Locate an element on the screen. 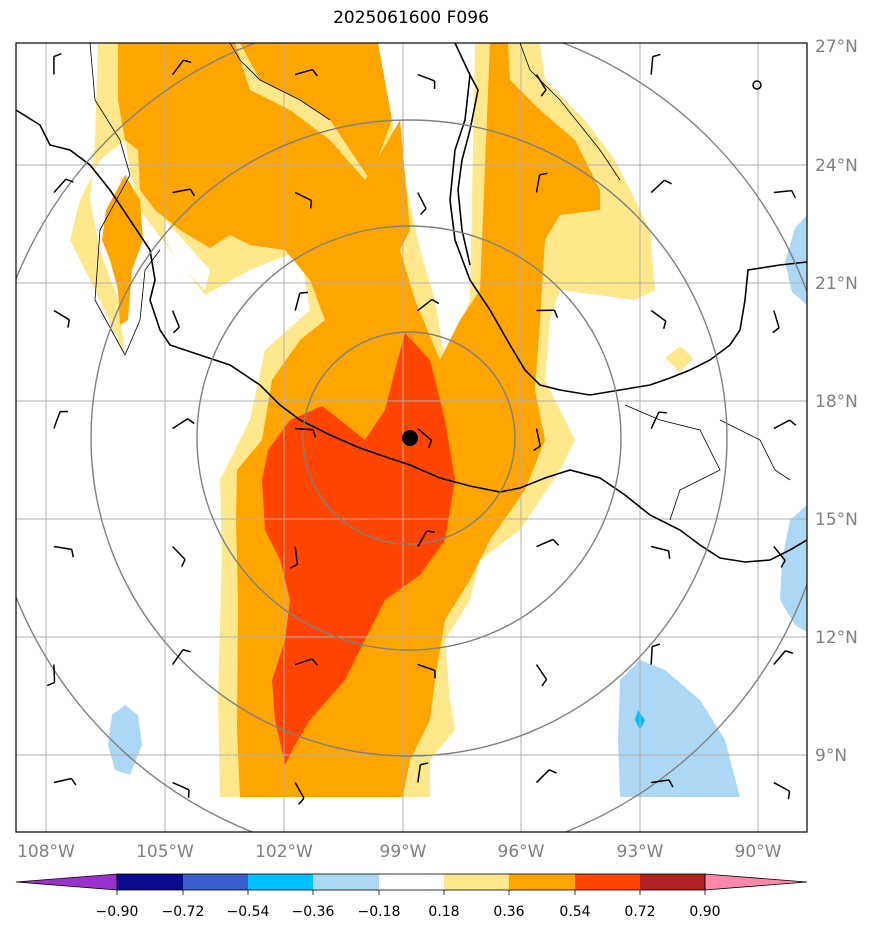 Image resolution: width=877 pixels, height=930 pixels. colorbar-tick-label: 0.90 is located at coordinates (704, 912).